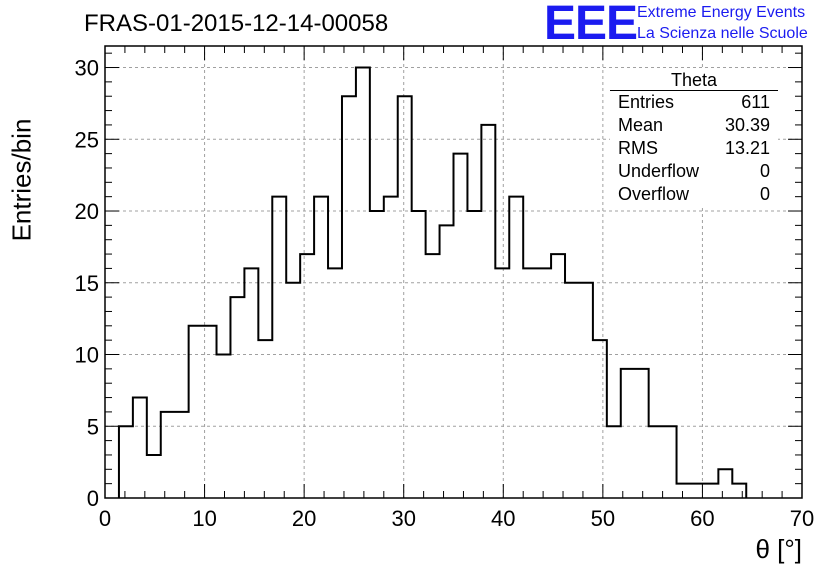 The width and height of the screenshot is (836, 572). I want to click on stats-row-mean: Mean 30.39, so click(694, 125).